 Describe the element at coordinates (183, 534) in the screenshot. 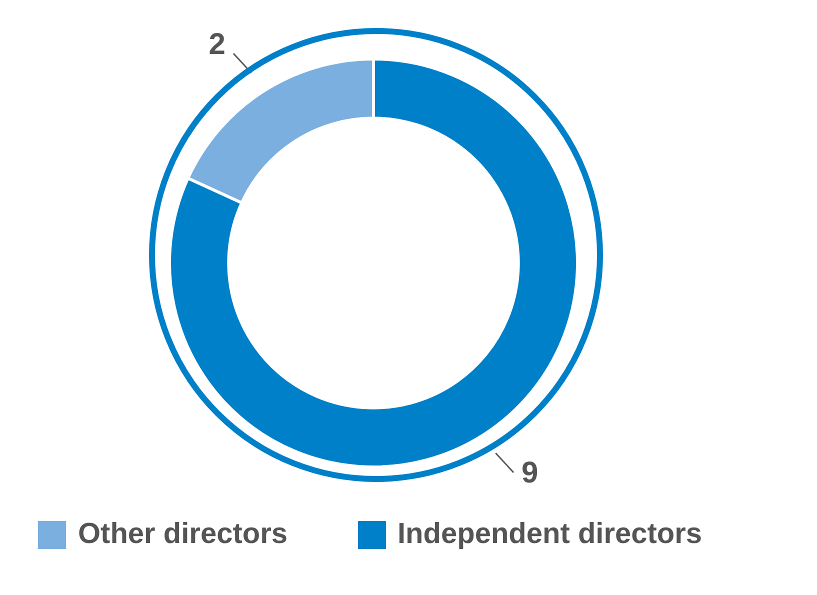

I see `legend-label: Other directors` at that location.